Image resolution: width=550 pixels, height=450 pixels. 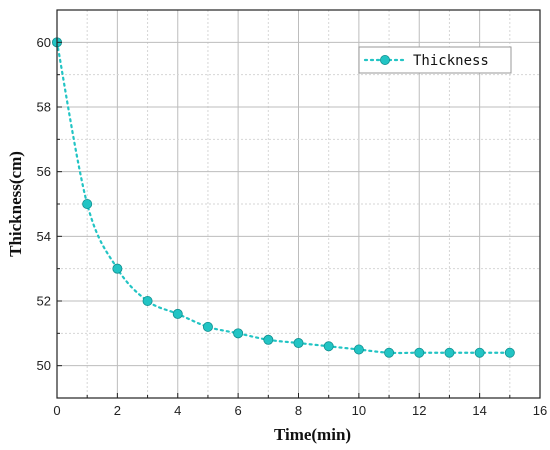 What do you see at coordinates (44, 42) in the screenshot?
I see `y-tick-label: 60` at bounding box center [44, 42].